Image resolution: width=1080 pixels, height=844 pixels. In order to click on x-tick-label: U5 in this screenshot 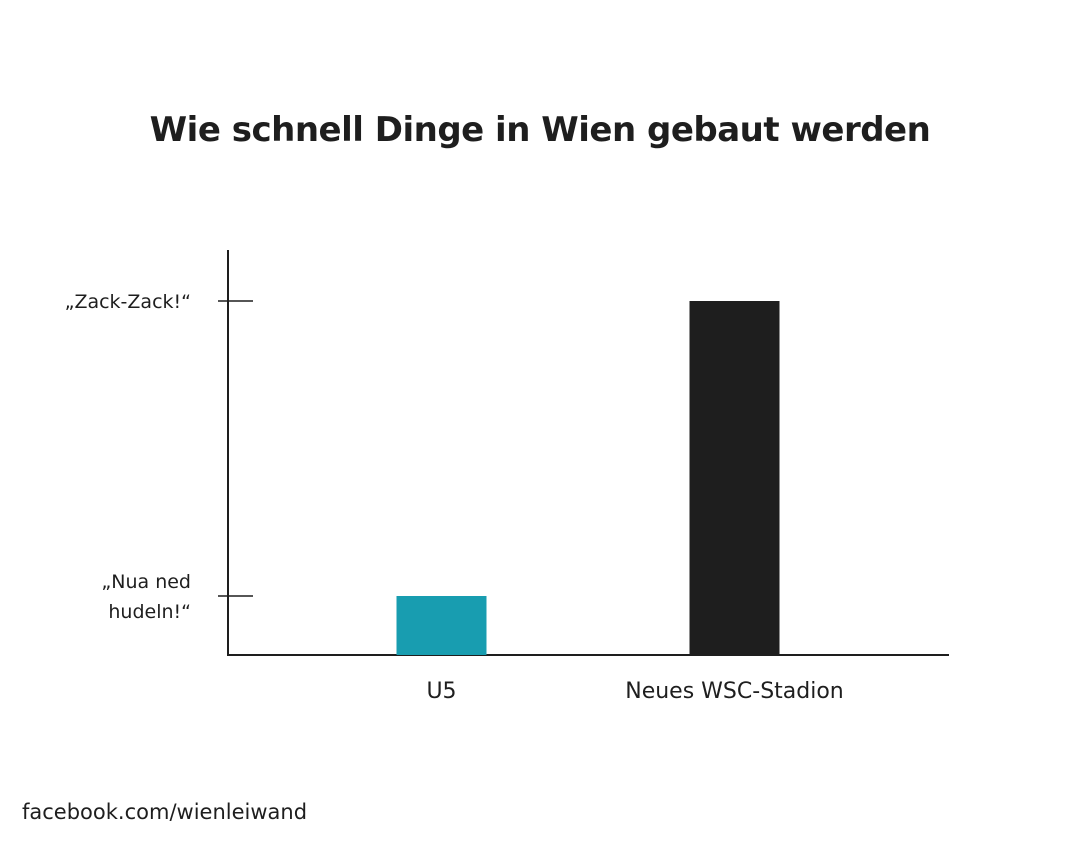, I will do `click(441, 691)`.